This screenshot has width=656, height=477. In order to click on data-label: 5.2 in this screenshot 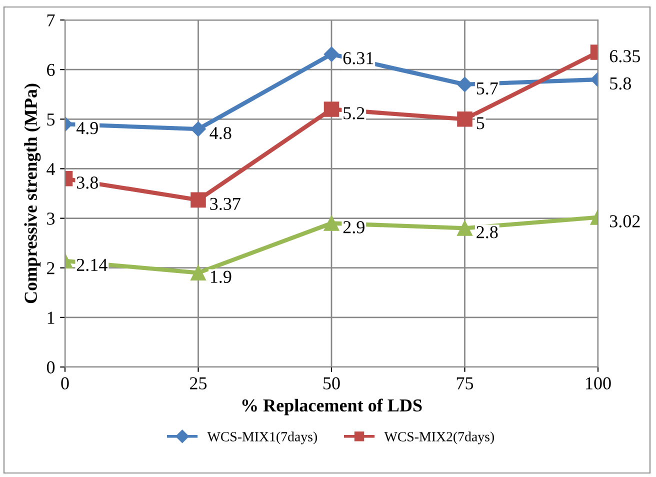, I will do `click(354, 113)`.